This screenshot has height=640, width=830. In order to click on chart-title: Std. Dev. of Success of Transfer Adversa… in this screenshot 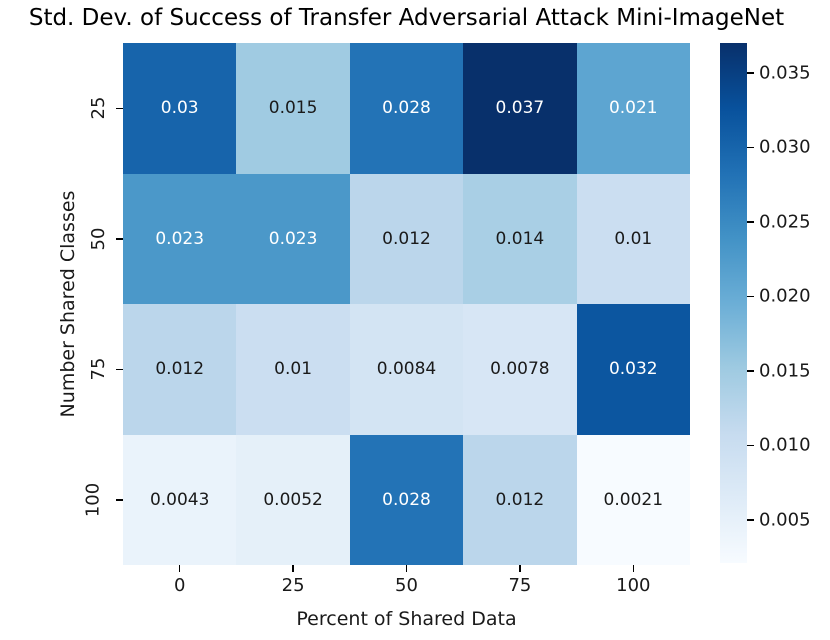, I will do `click(406, 18)`.